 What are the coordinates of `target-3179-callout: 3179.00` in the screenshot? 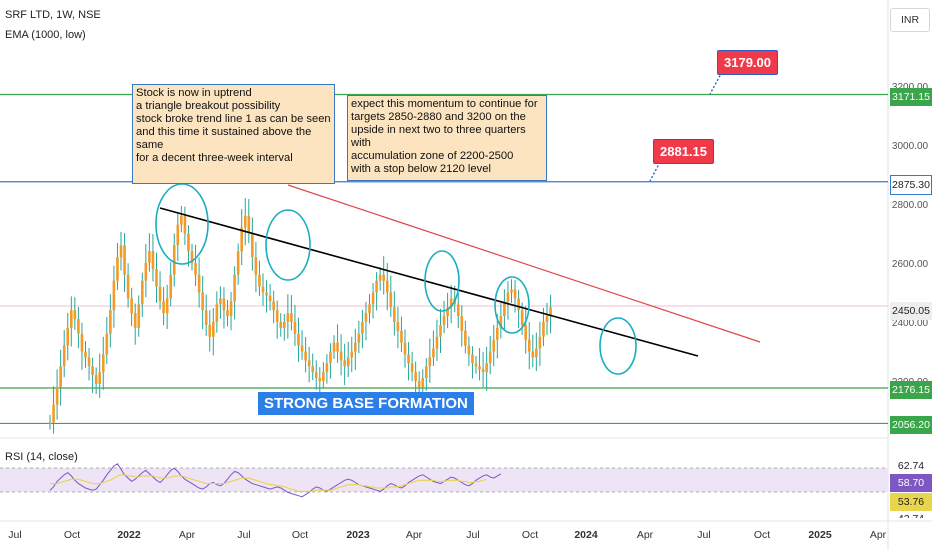 It's located at (747, 62).